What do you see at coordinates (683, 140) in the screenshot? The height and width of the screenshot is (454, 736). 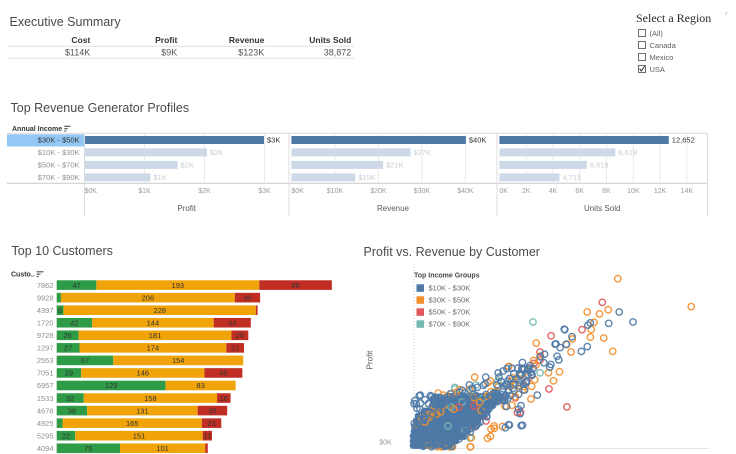 I see `svg-text: 12,652` at bounding box center [683, 140].